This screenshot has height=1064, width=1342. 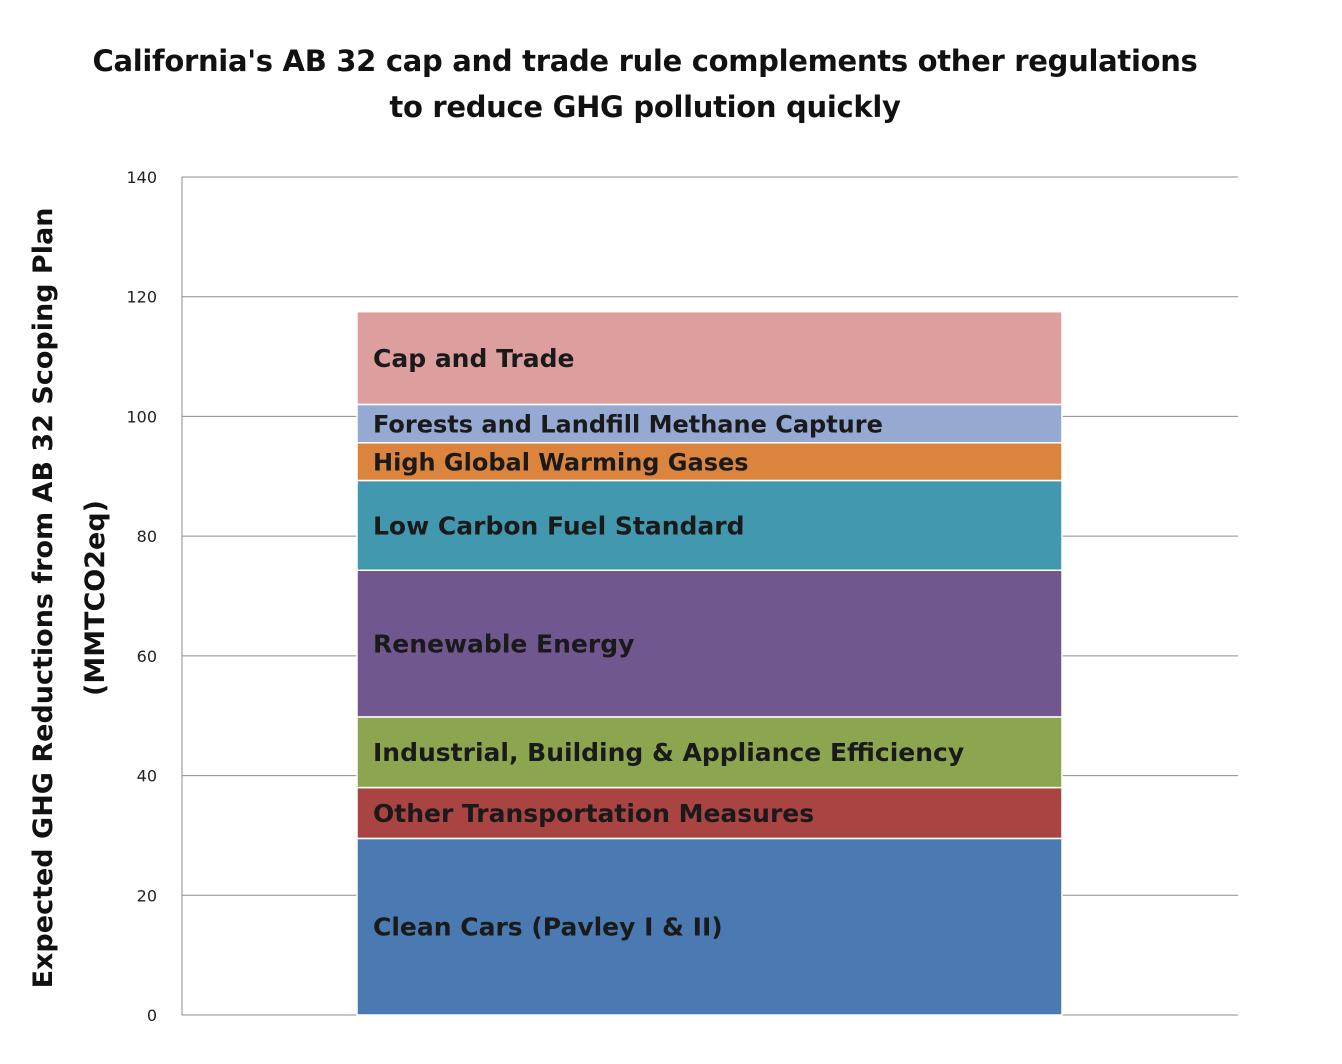 I want to click on y-tick-label: 20, so click(x=147, y=895).